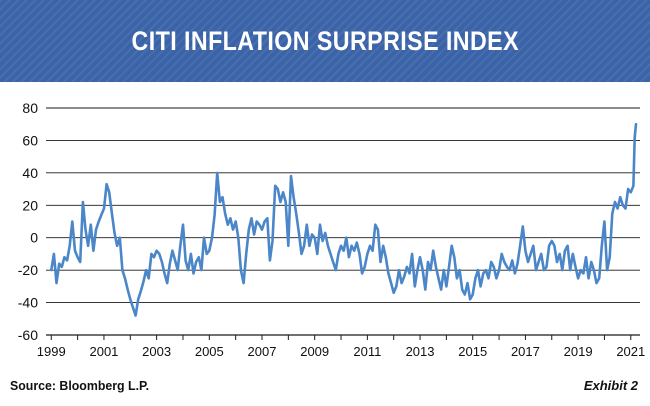 This screenshot has width=650, height=406. Describe the element at coordinates (30, 108) in the screenshot. I see `y-tick-label: 80` at that location.